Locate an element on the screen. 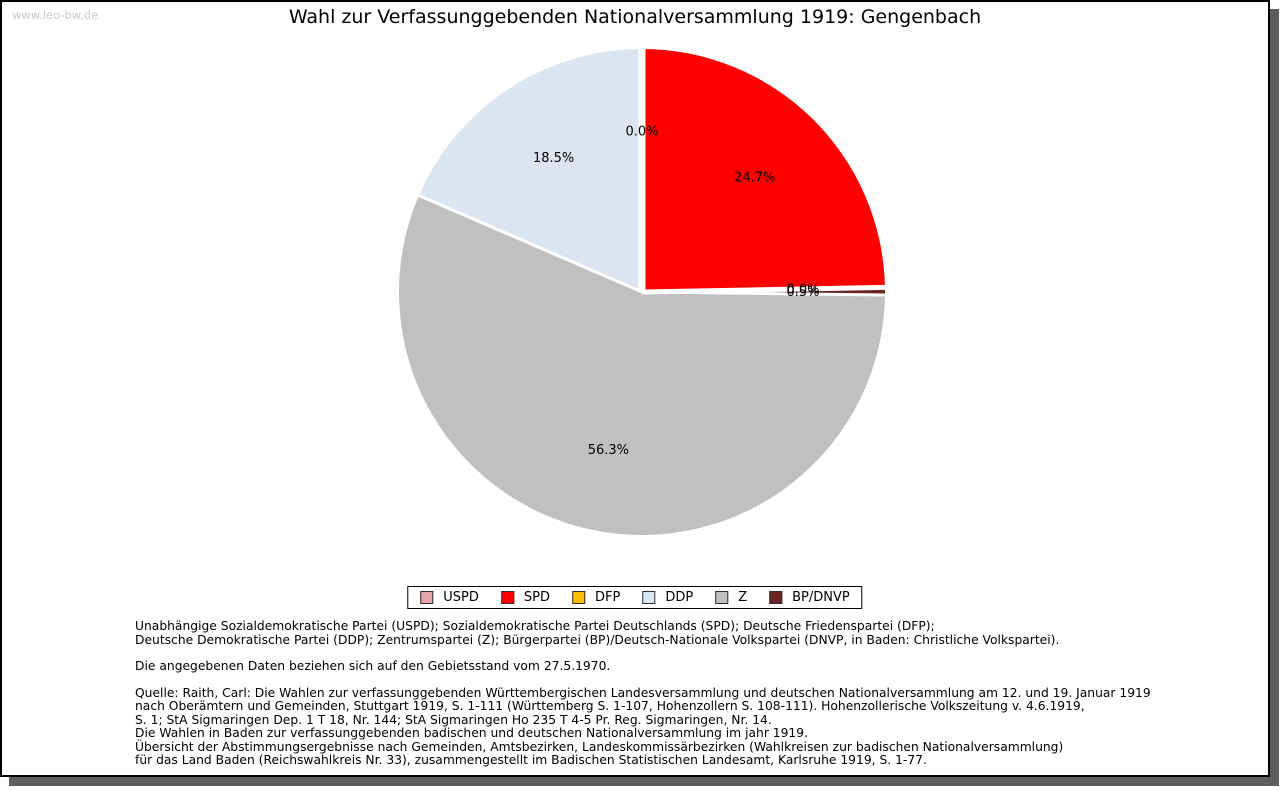 The height and width of the screenshot is (791, 1280). pie-label-ddp: 18.5% is located at coordinates (553, 158).